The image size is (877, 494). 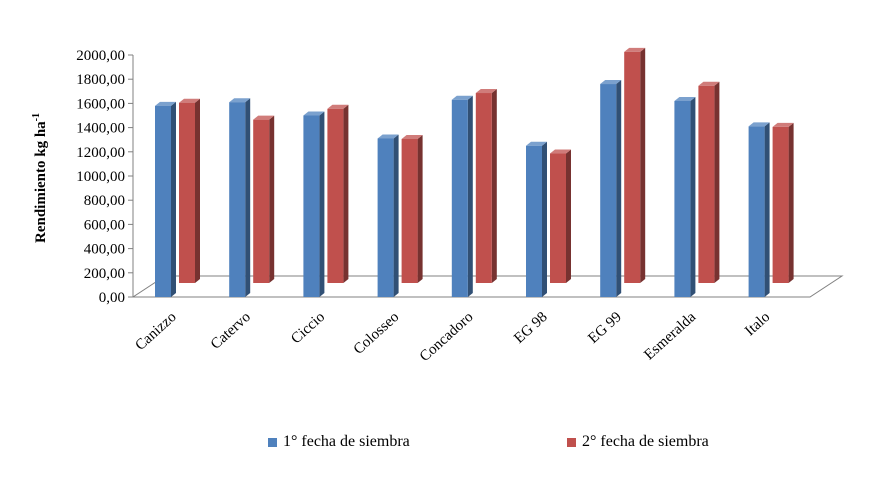 I want to click on y-tick-label: 1800,00, so click(x=100, y=80).